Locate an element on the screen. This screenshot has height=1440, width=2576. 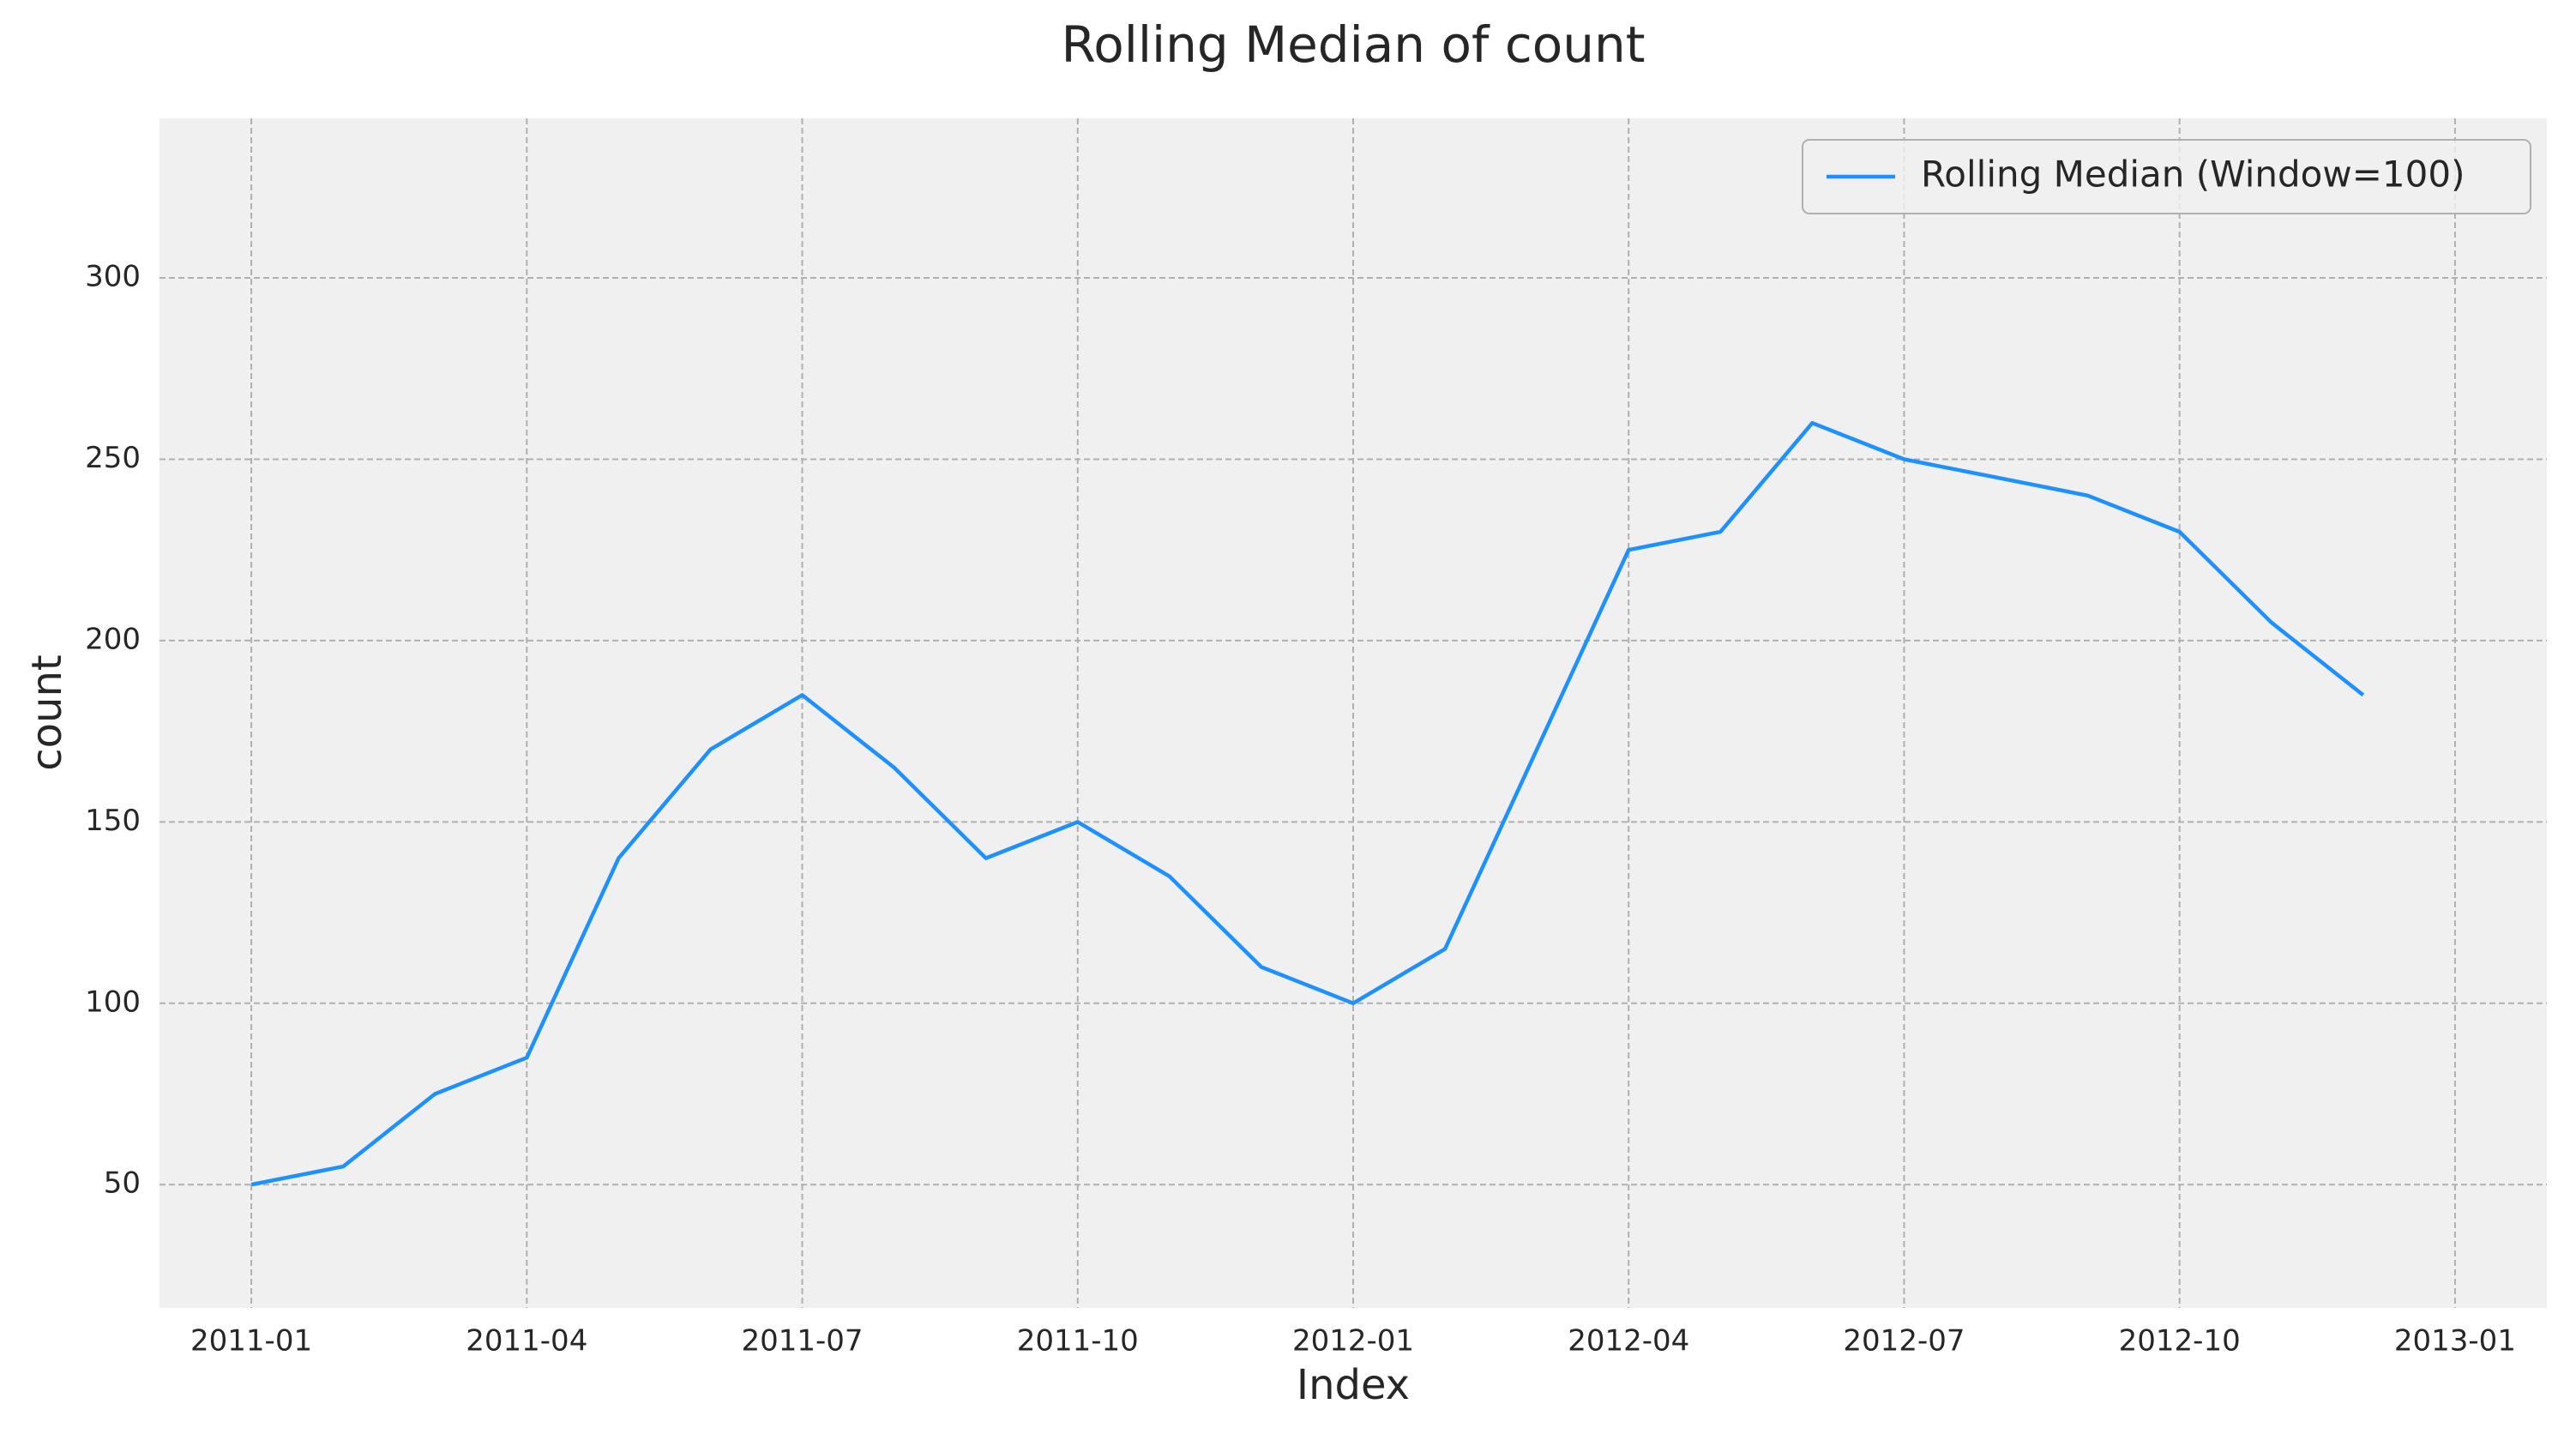
x-tick-label: 2011-07 is located at coordinates (803, 1342).